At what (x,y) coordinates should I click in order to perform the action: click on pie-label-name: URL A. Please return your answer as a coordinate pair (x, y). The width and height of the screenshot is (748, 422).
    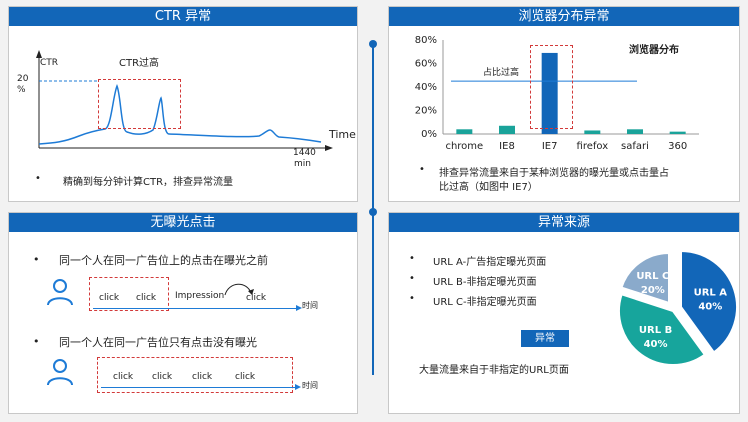
    Looking at the image, I should click on (711, 292).